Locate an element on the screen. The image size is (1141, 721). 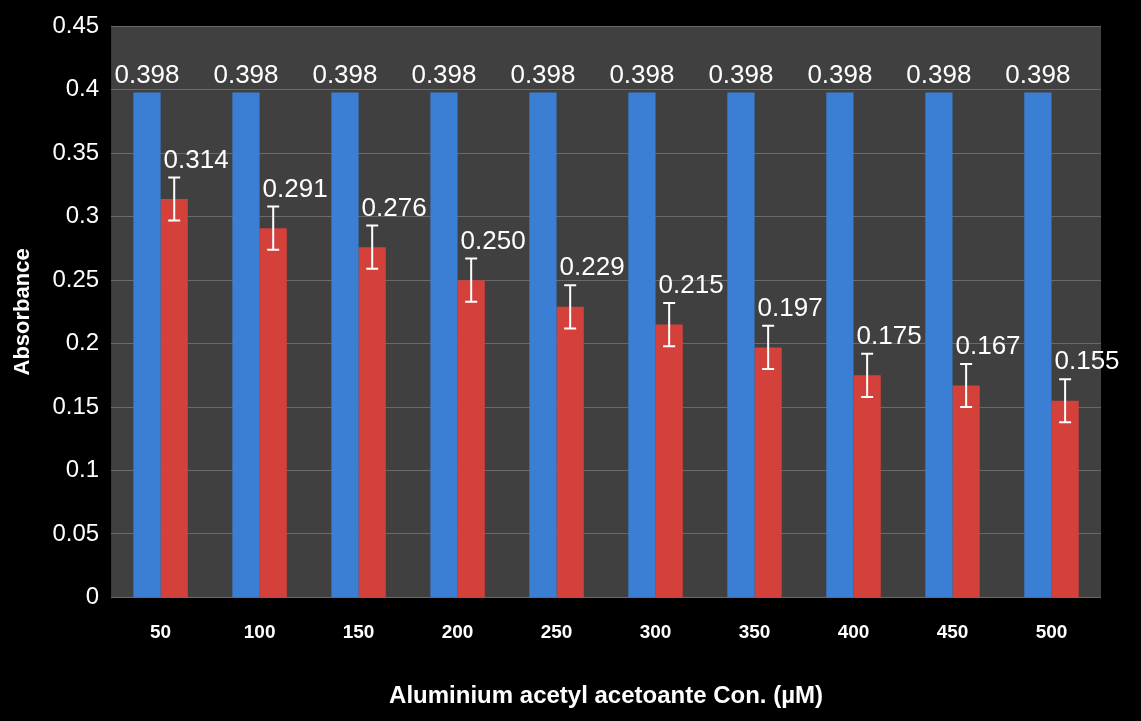
data-label: 0.314 is located at coordinates (196, 158).